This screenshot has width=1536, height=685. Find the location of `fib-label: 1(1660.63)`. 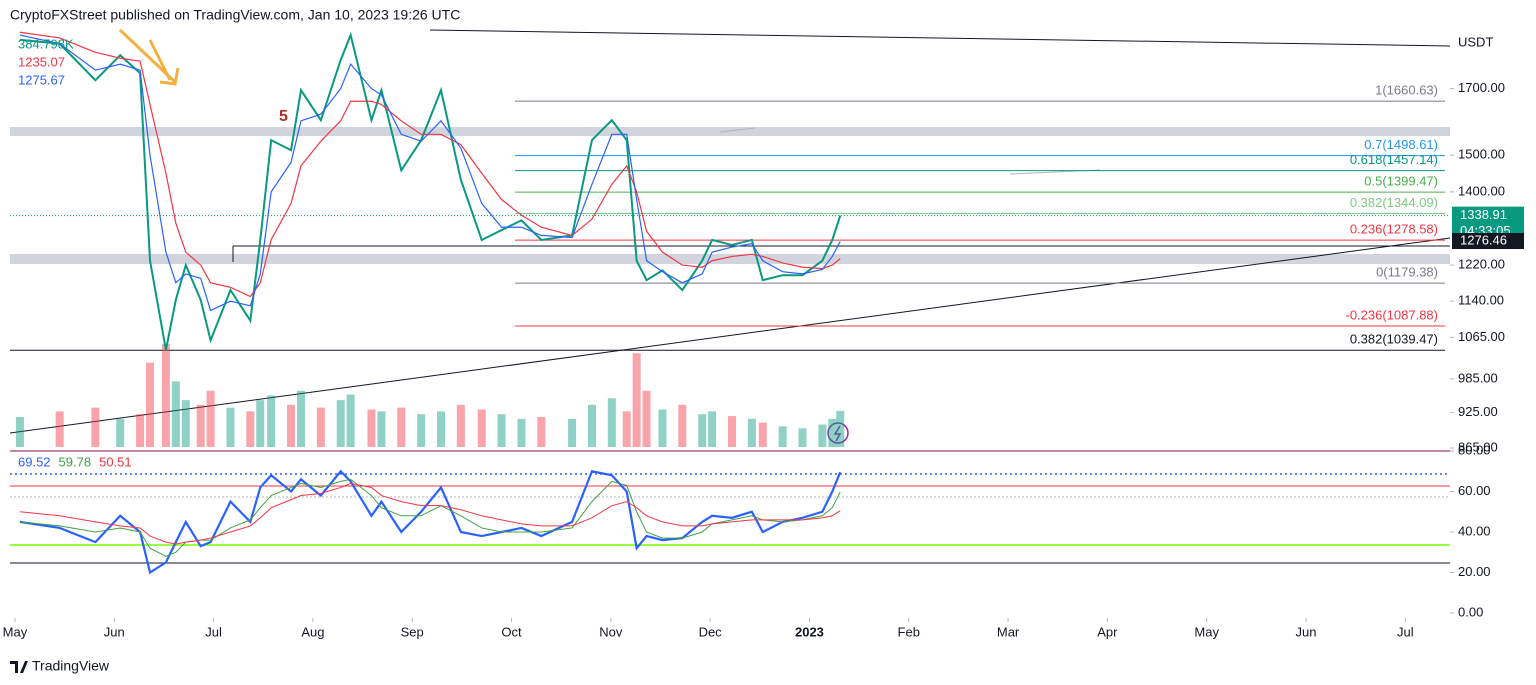

fib-label: 1(1660.63) is located at coordinates (1406, 90).